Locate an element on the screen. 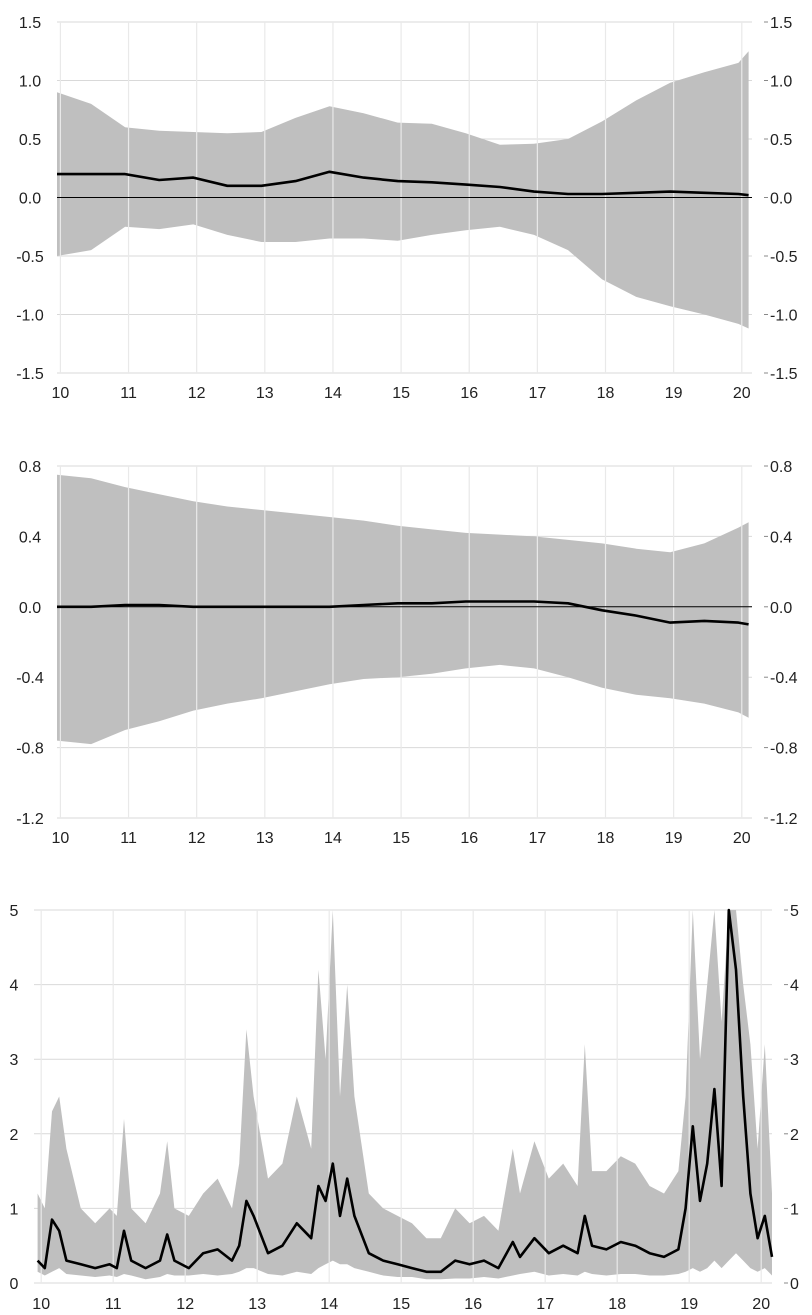  y-tick-label-left: -0.8 is located at coordinates (30, 749).